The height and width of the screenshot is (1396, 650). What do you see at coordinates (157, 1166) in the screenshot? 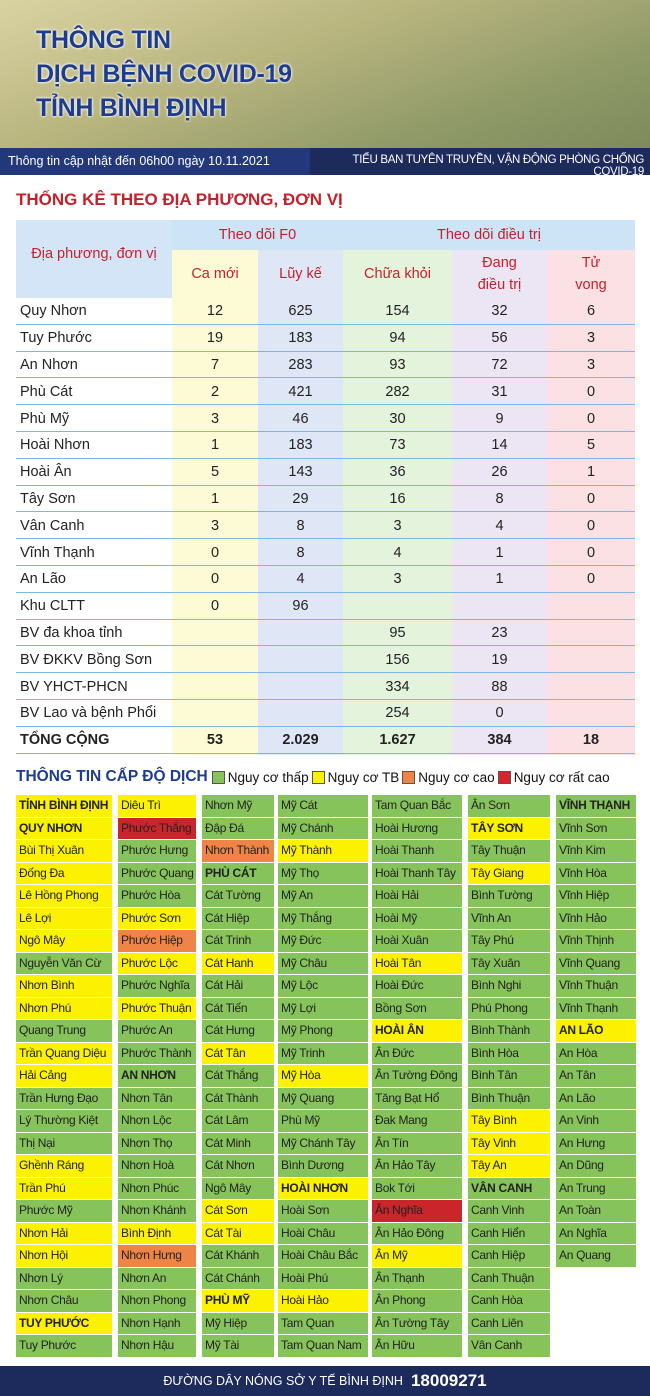
I see `area-cell: Nhơn Hoà` at bounding box center [157, 1166].